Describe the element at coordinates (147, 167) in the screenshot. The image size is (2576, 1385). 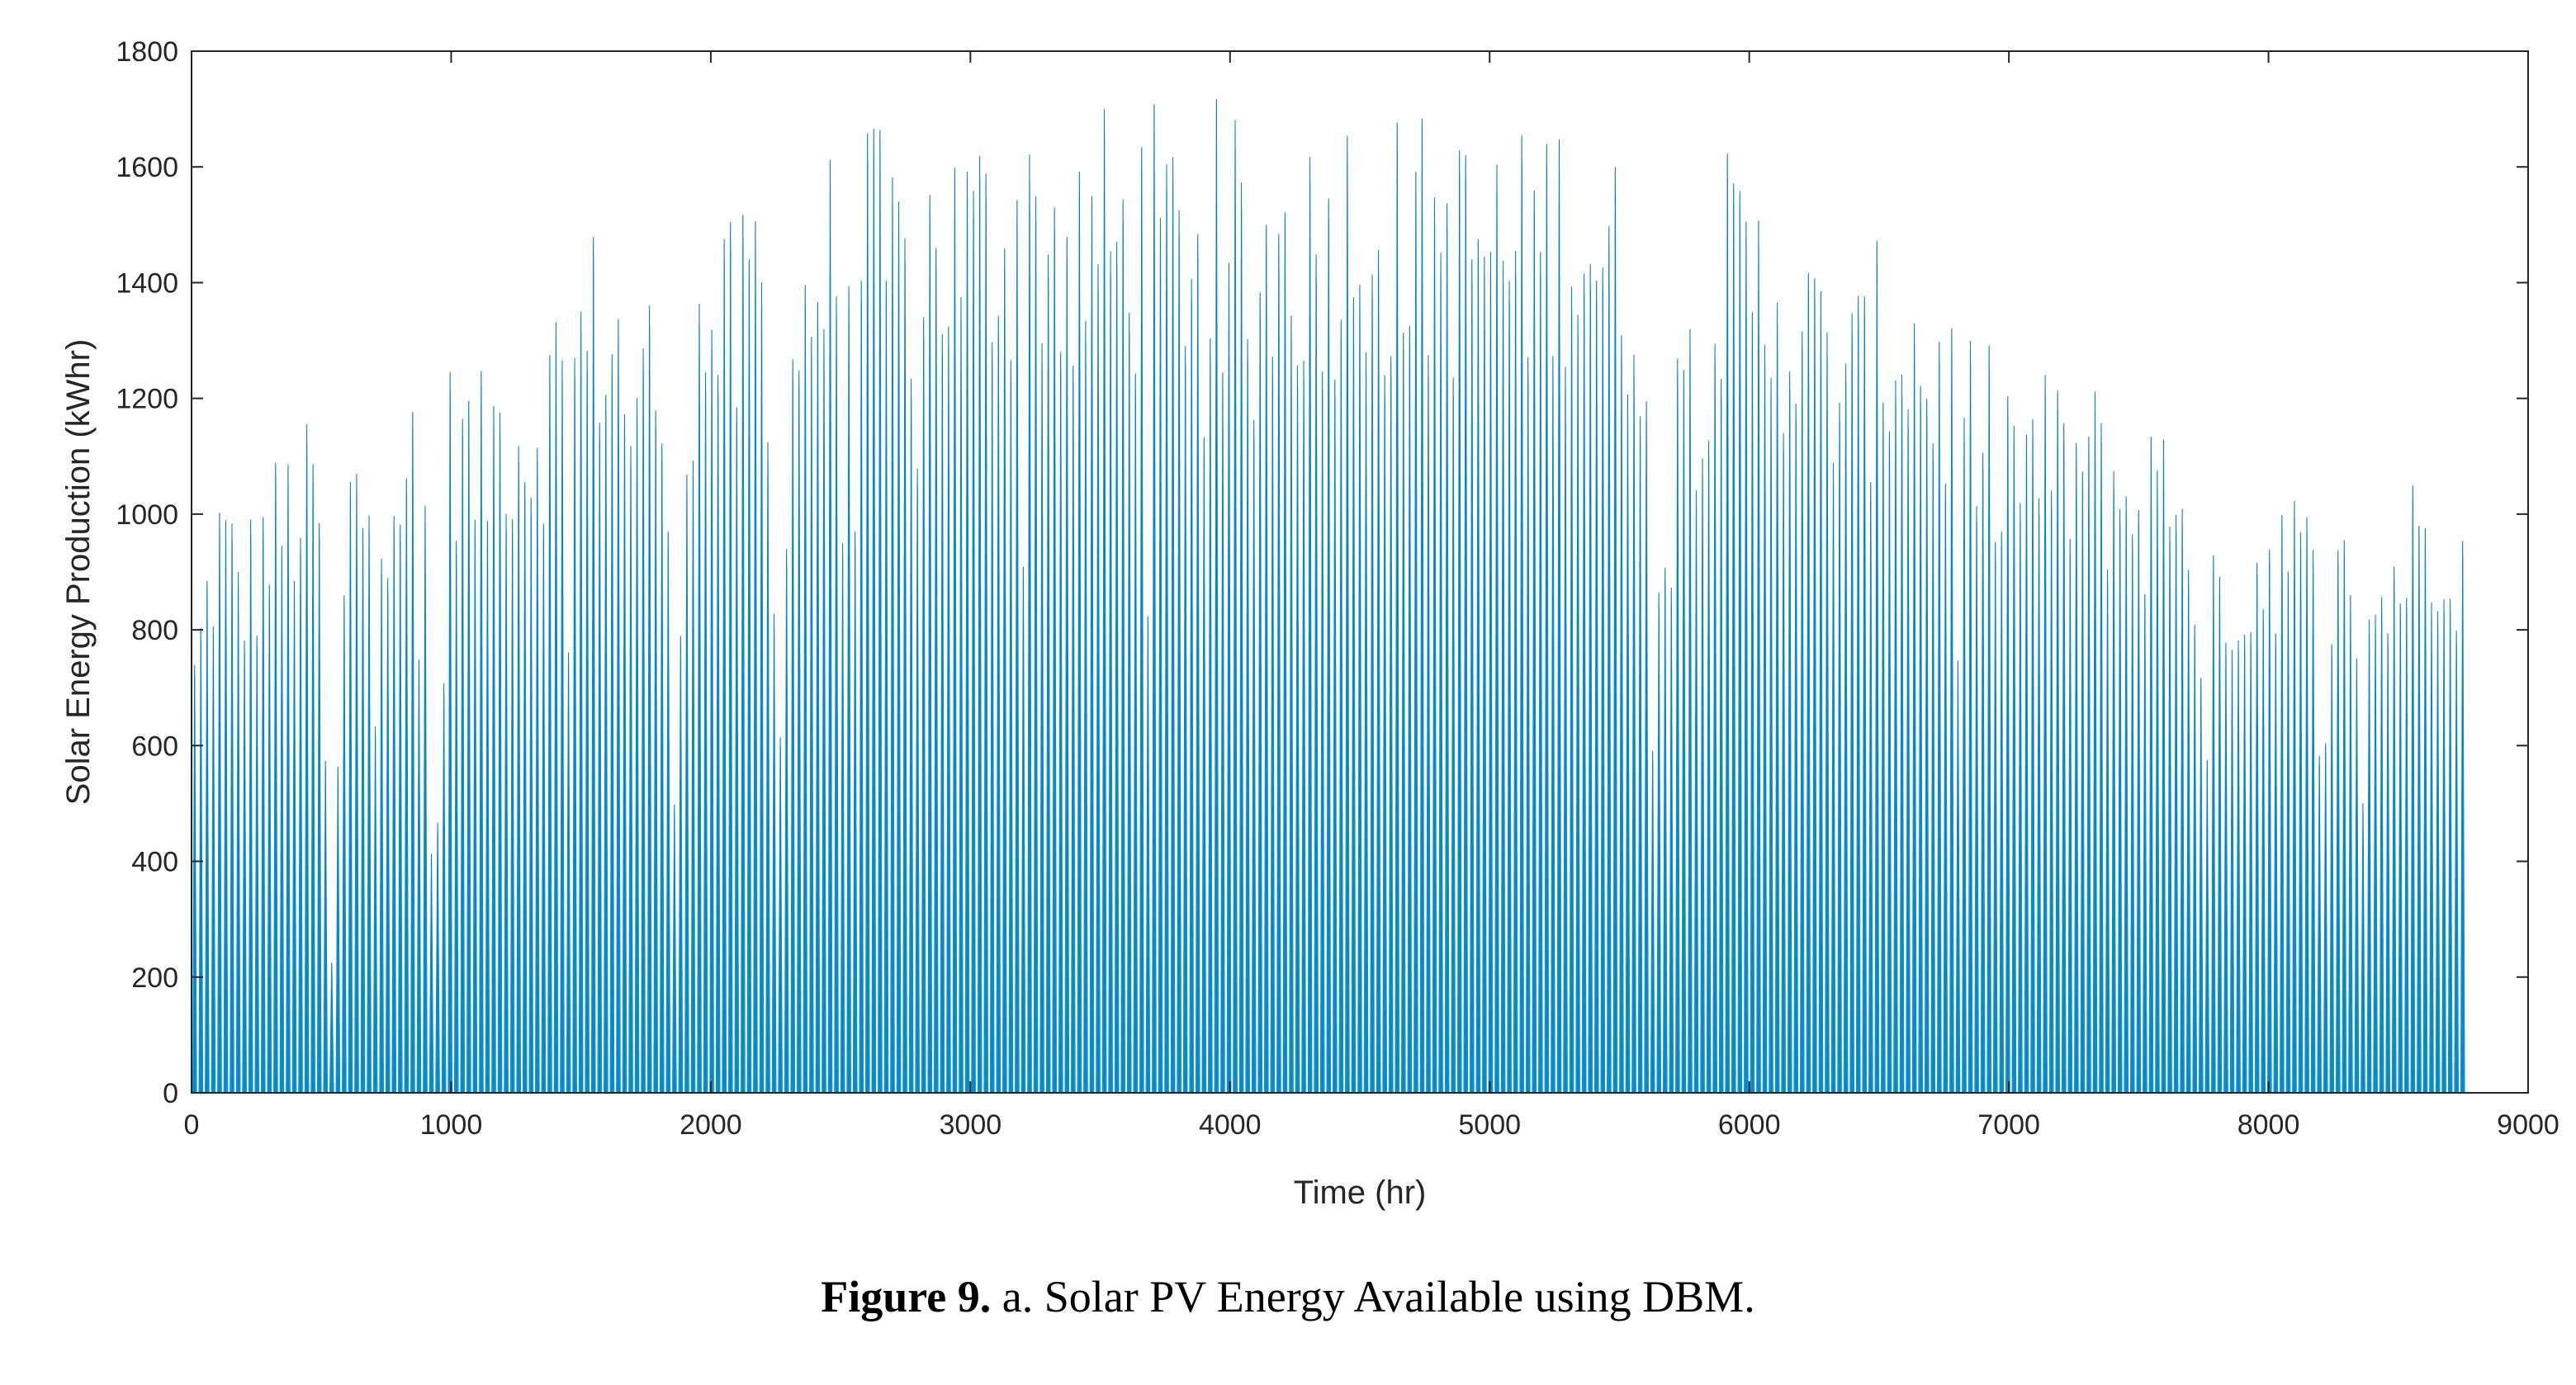
I see `y-tick-label-8: 1600` at that location.